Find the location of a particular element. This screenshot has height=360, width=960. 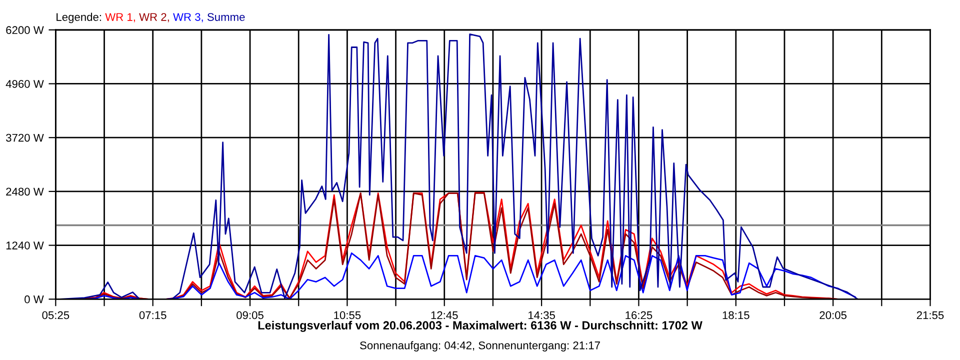

x-tick-label: 21:55 is located at coordinates (930, 315).